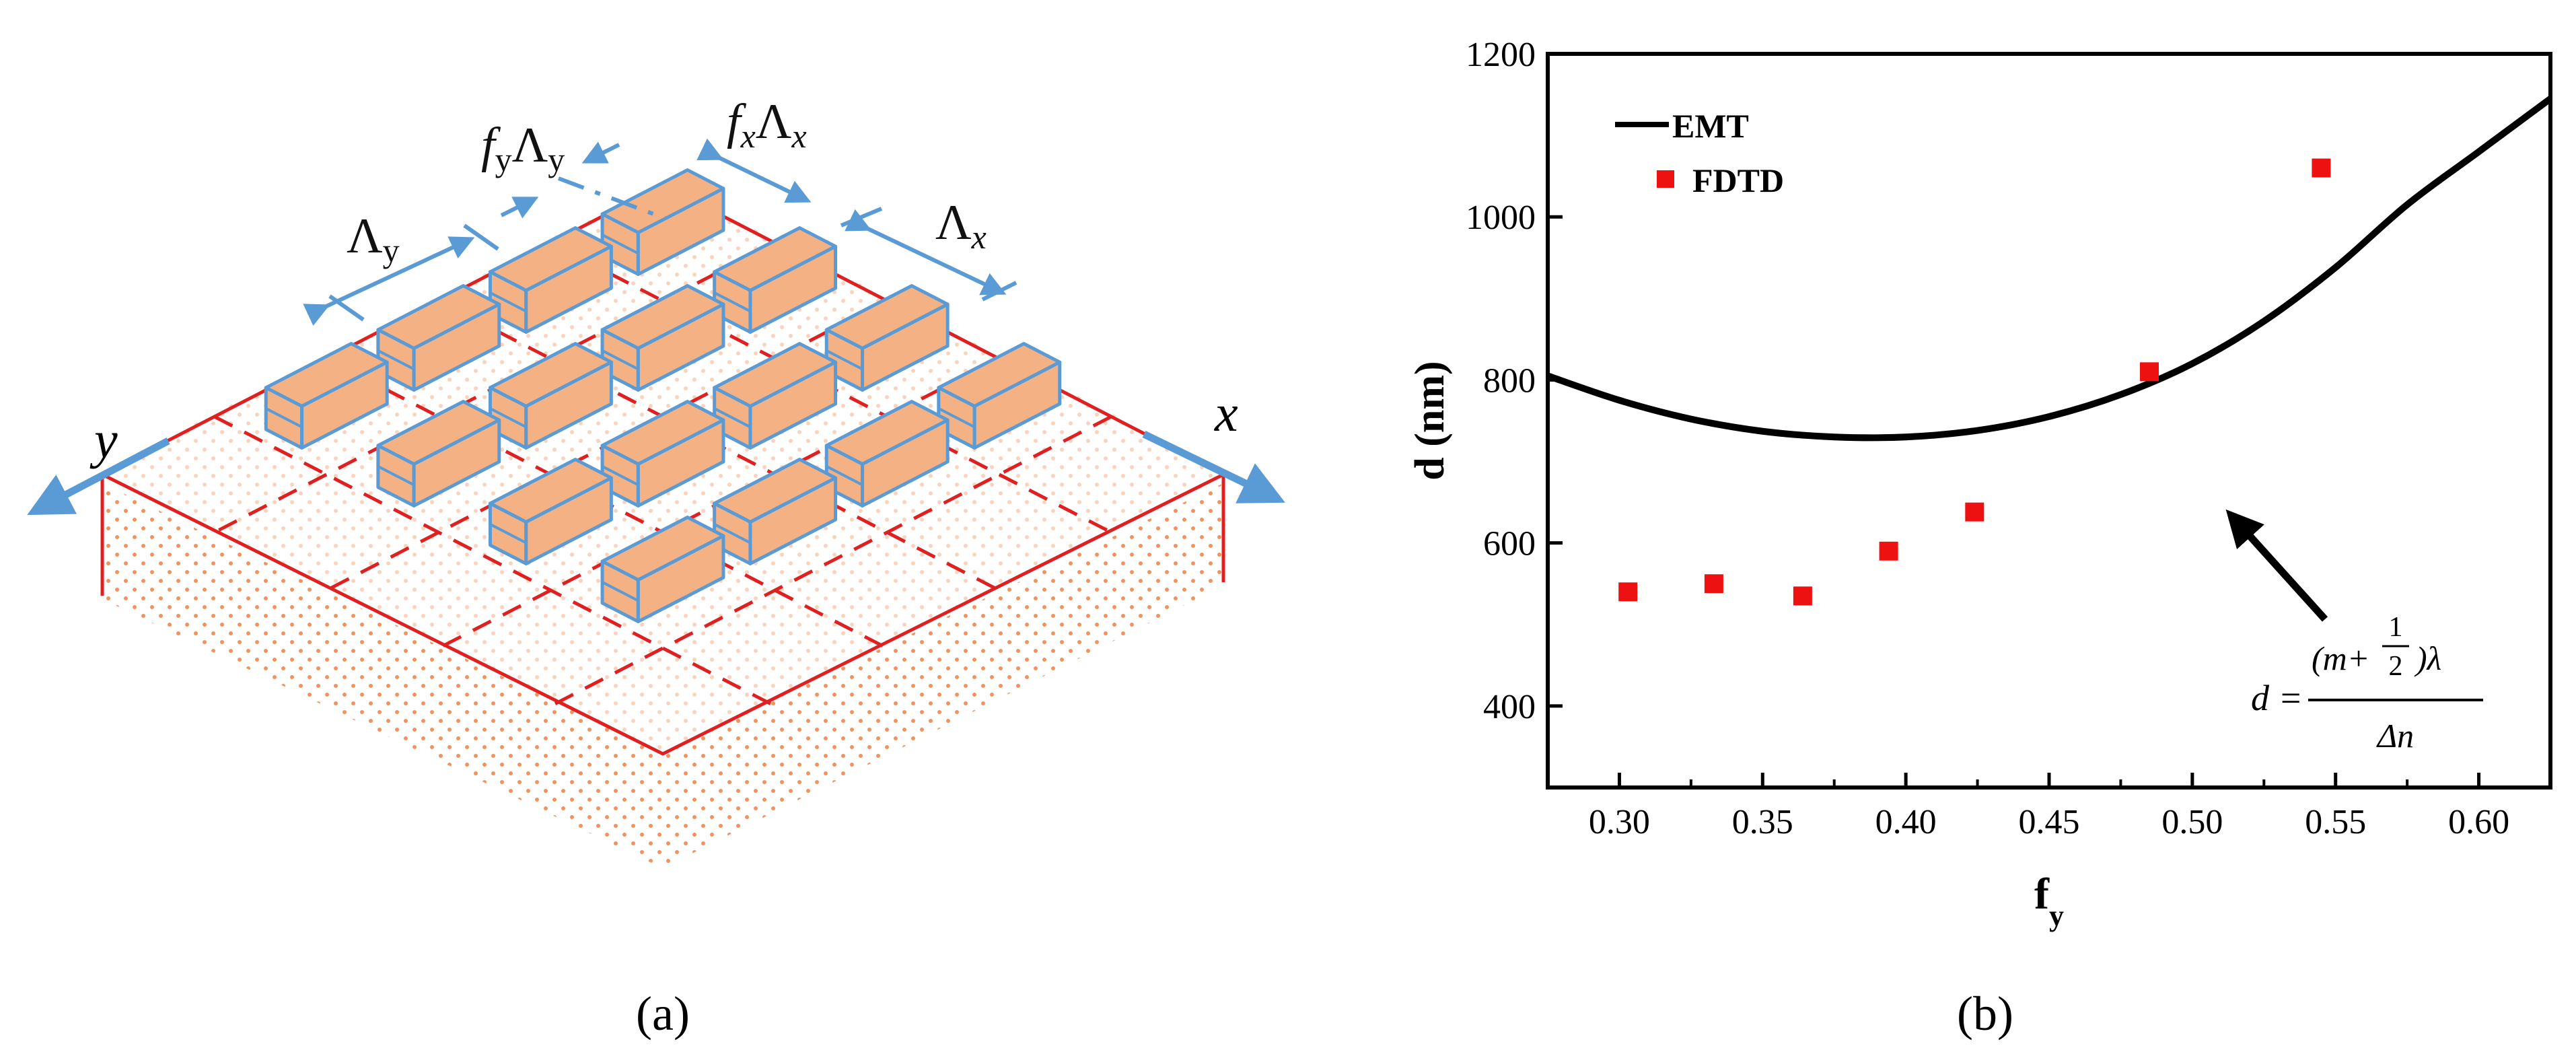 This screenshot has width=2576, height=1050. Describe the element at coordinates (2335, 822) in the screenshot. I see `x-tick-label: 0.55` at that location.